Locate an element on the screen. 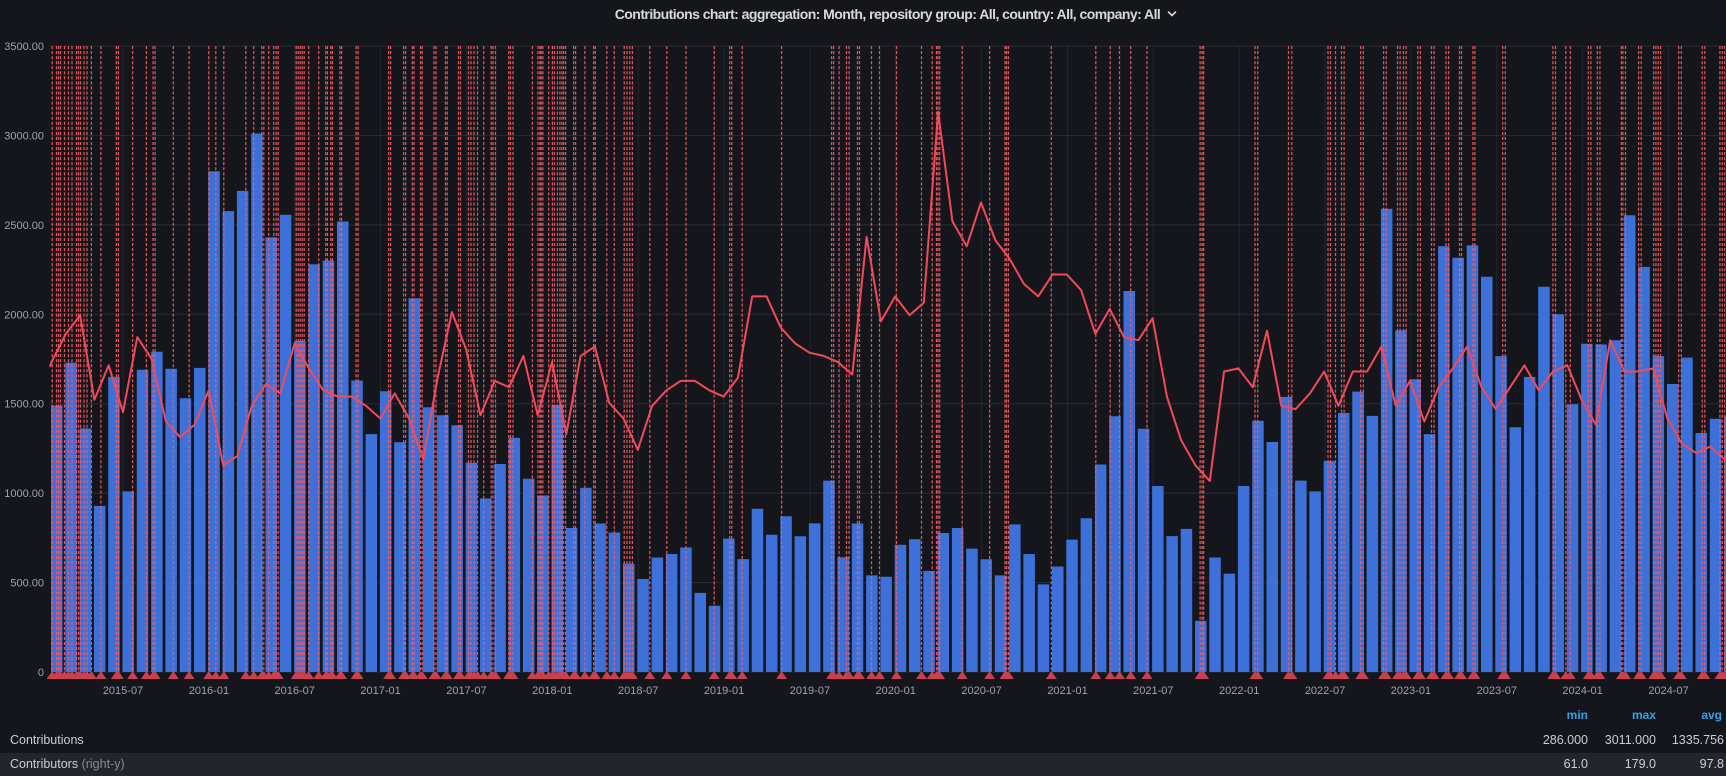 The image size is (1726, 776). svg-text: 2015-07 is located at coordinates (123, 691).